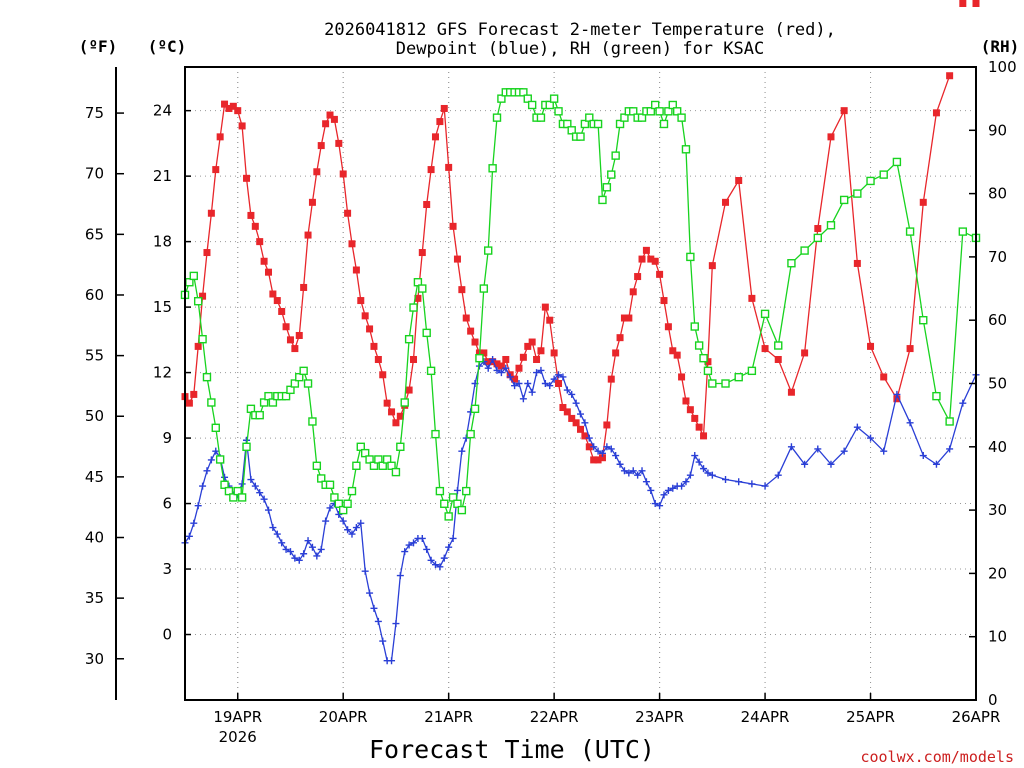 The image size is (1024, 768). What do you see at coordinates (997, 573) in the screenshot?
I see `rh-tick-label: 20` at bounding box center [997, 573].